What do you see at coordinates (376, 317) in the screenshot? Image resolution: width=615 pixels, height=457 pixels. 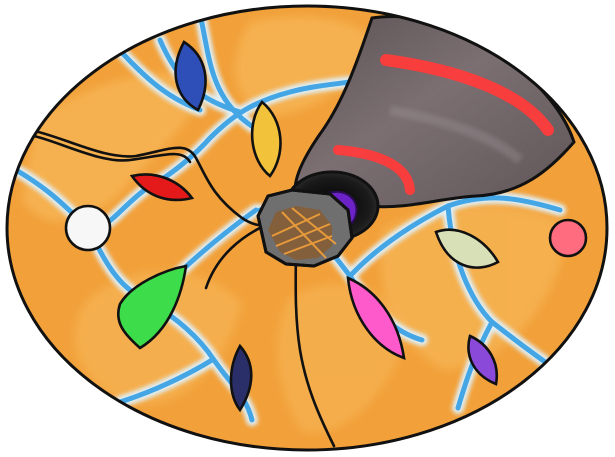 I see `gem-pink` at bounding box center [376, 317].